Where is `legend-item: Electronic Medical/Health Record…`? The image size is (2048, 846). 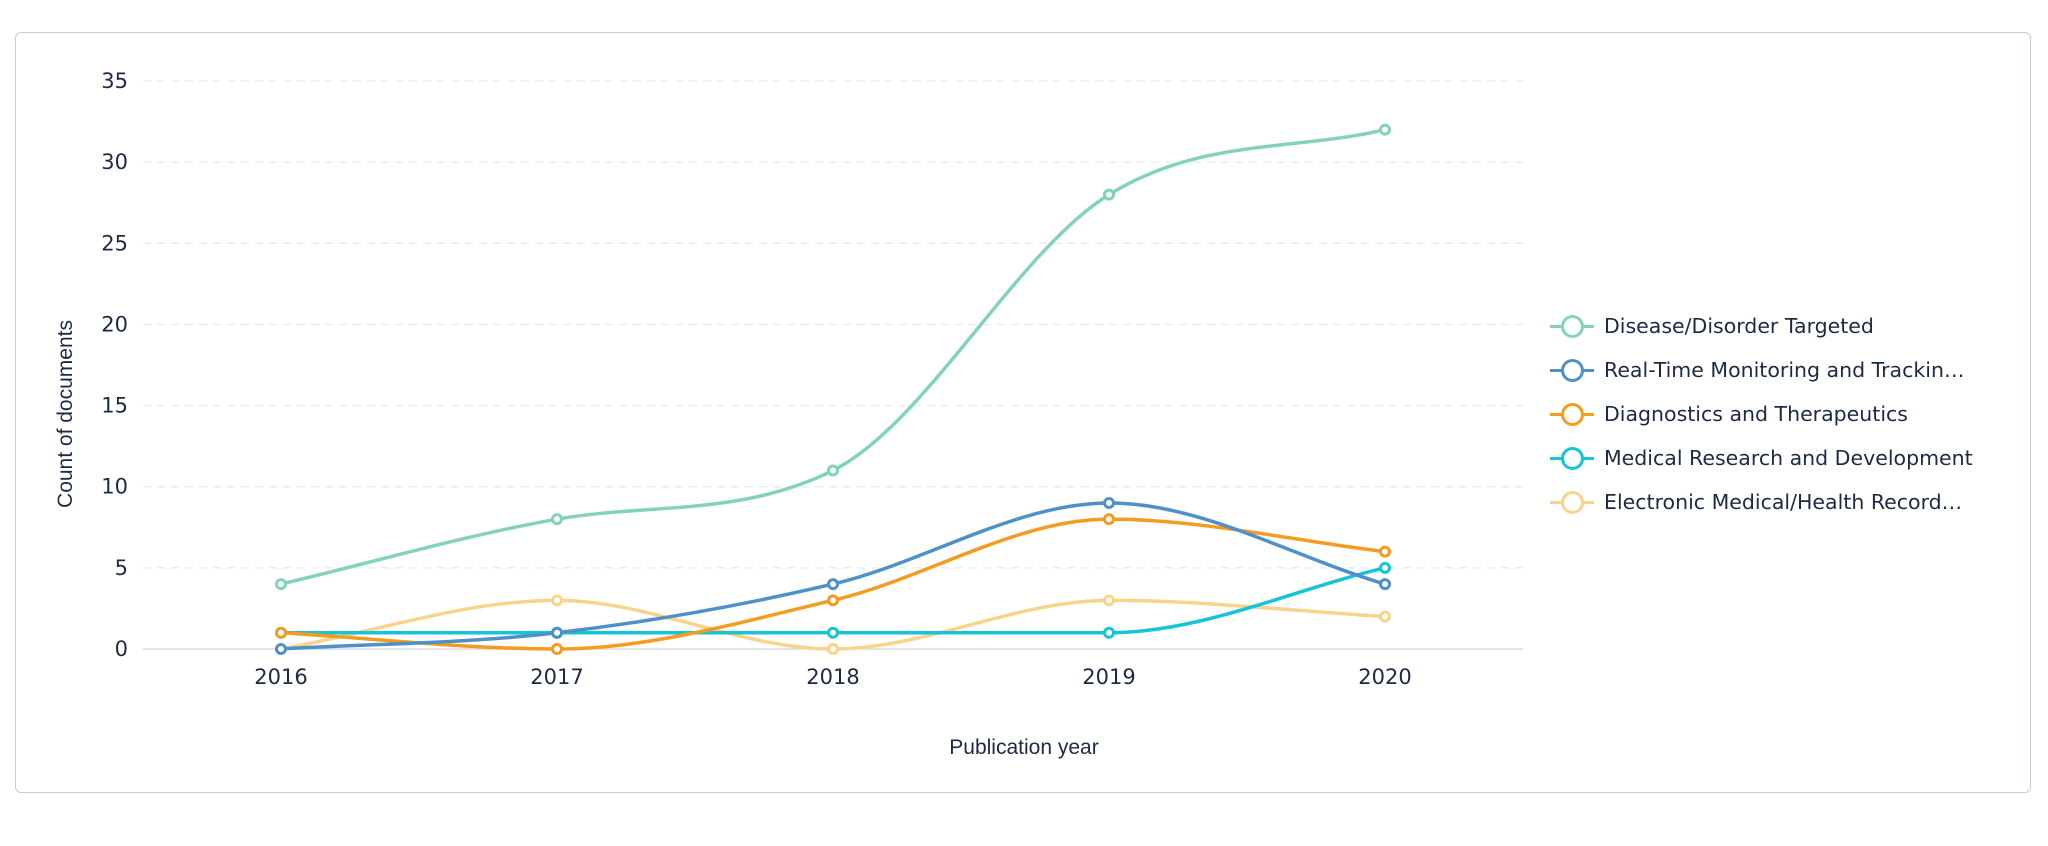 legend-item: Electronic Medical/Health Record… is located at coordinates (1761, 502).